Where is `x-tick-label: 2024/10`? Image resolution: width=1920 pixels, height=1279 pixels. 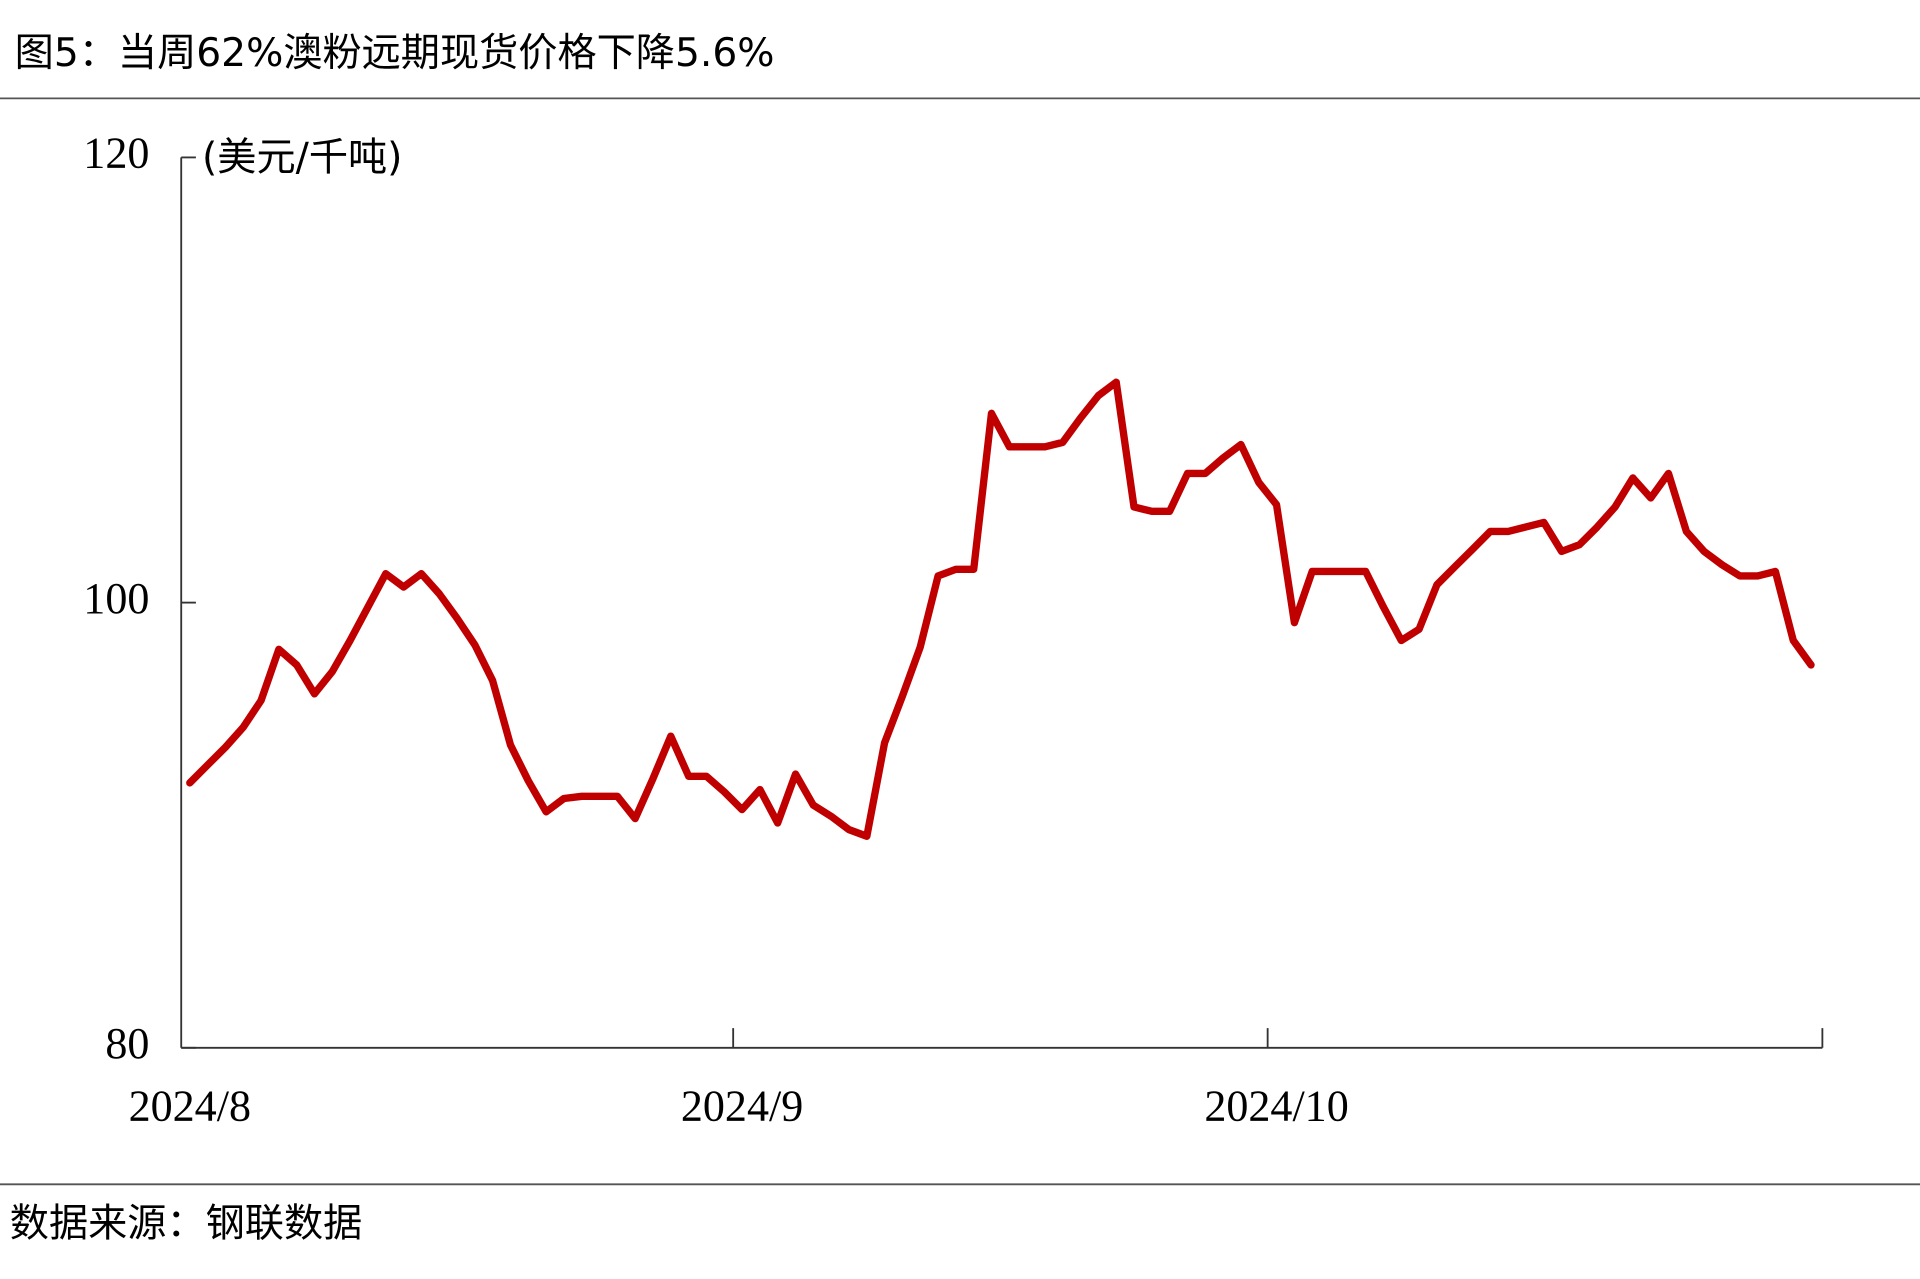 x-tick-label: 2024/10 is located at coordinates (1276, 1106).